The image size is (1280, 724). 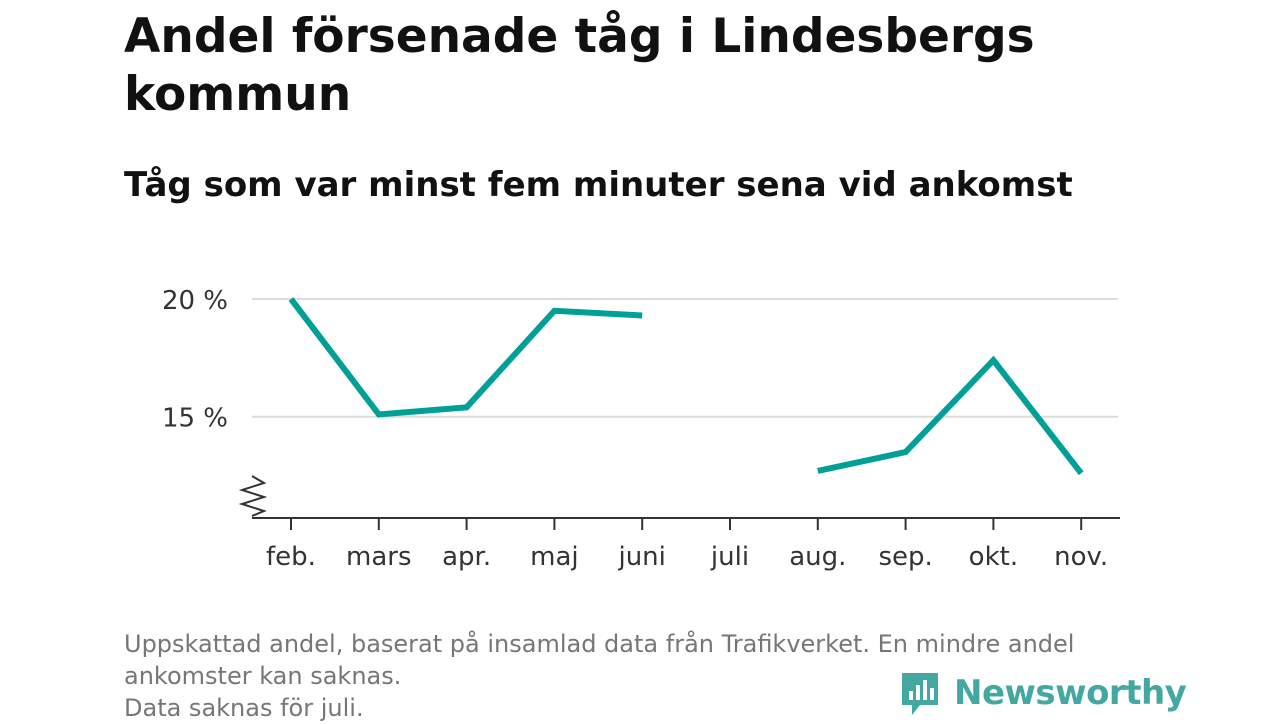 What do you see at coordinates (817, 557) in the screenshot?
I see `x-tick-label: aug.` at bounding box center [817, 557].